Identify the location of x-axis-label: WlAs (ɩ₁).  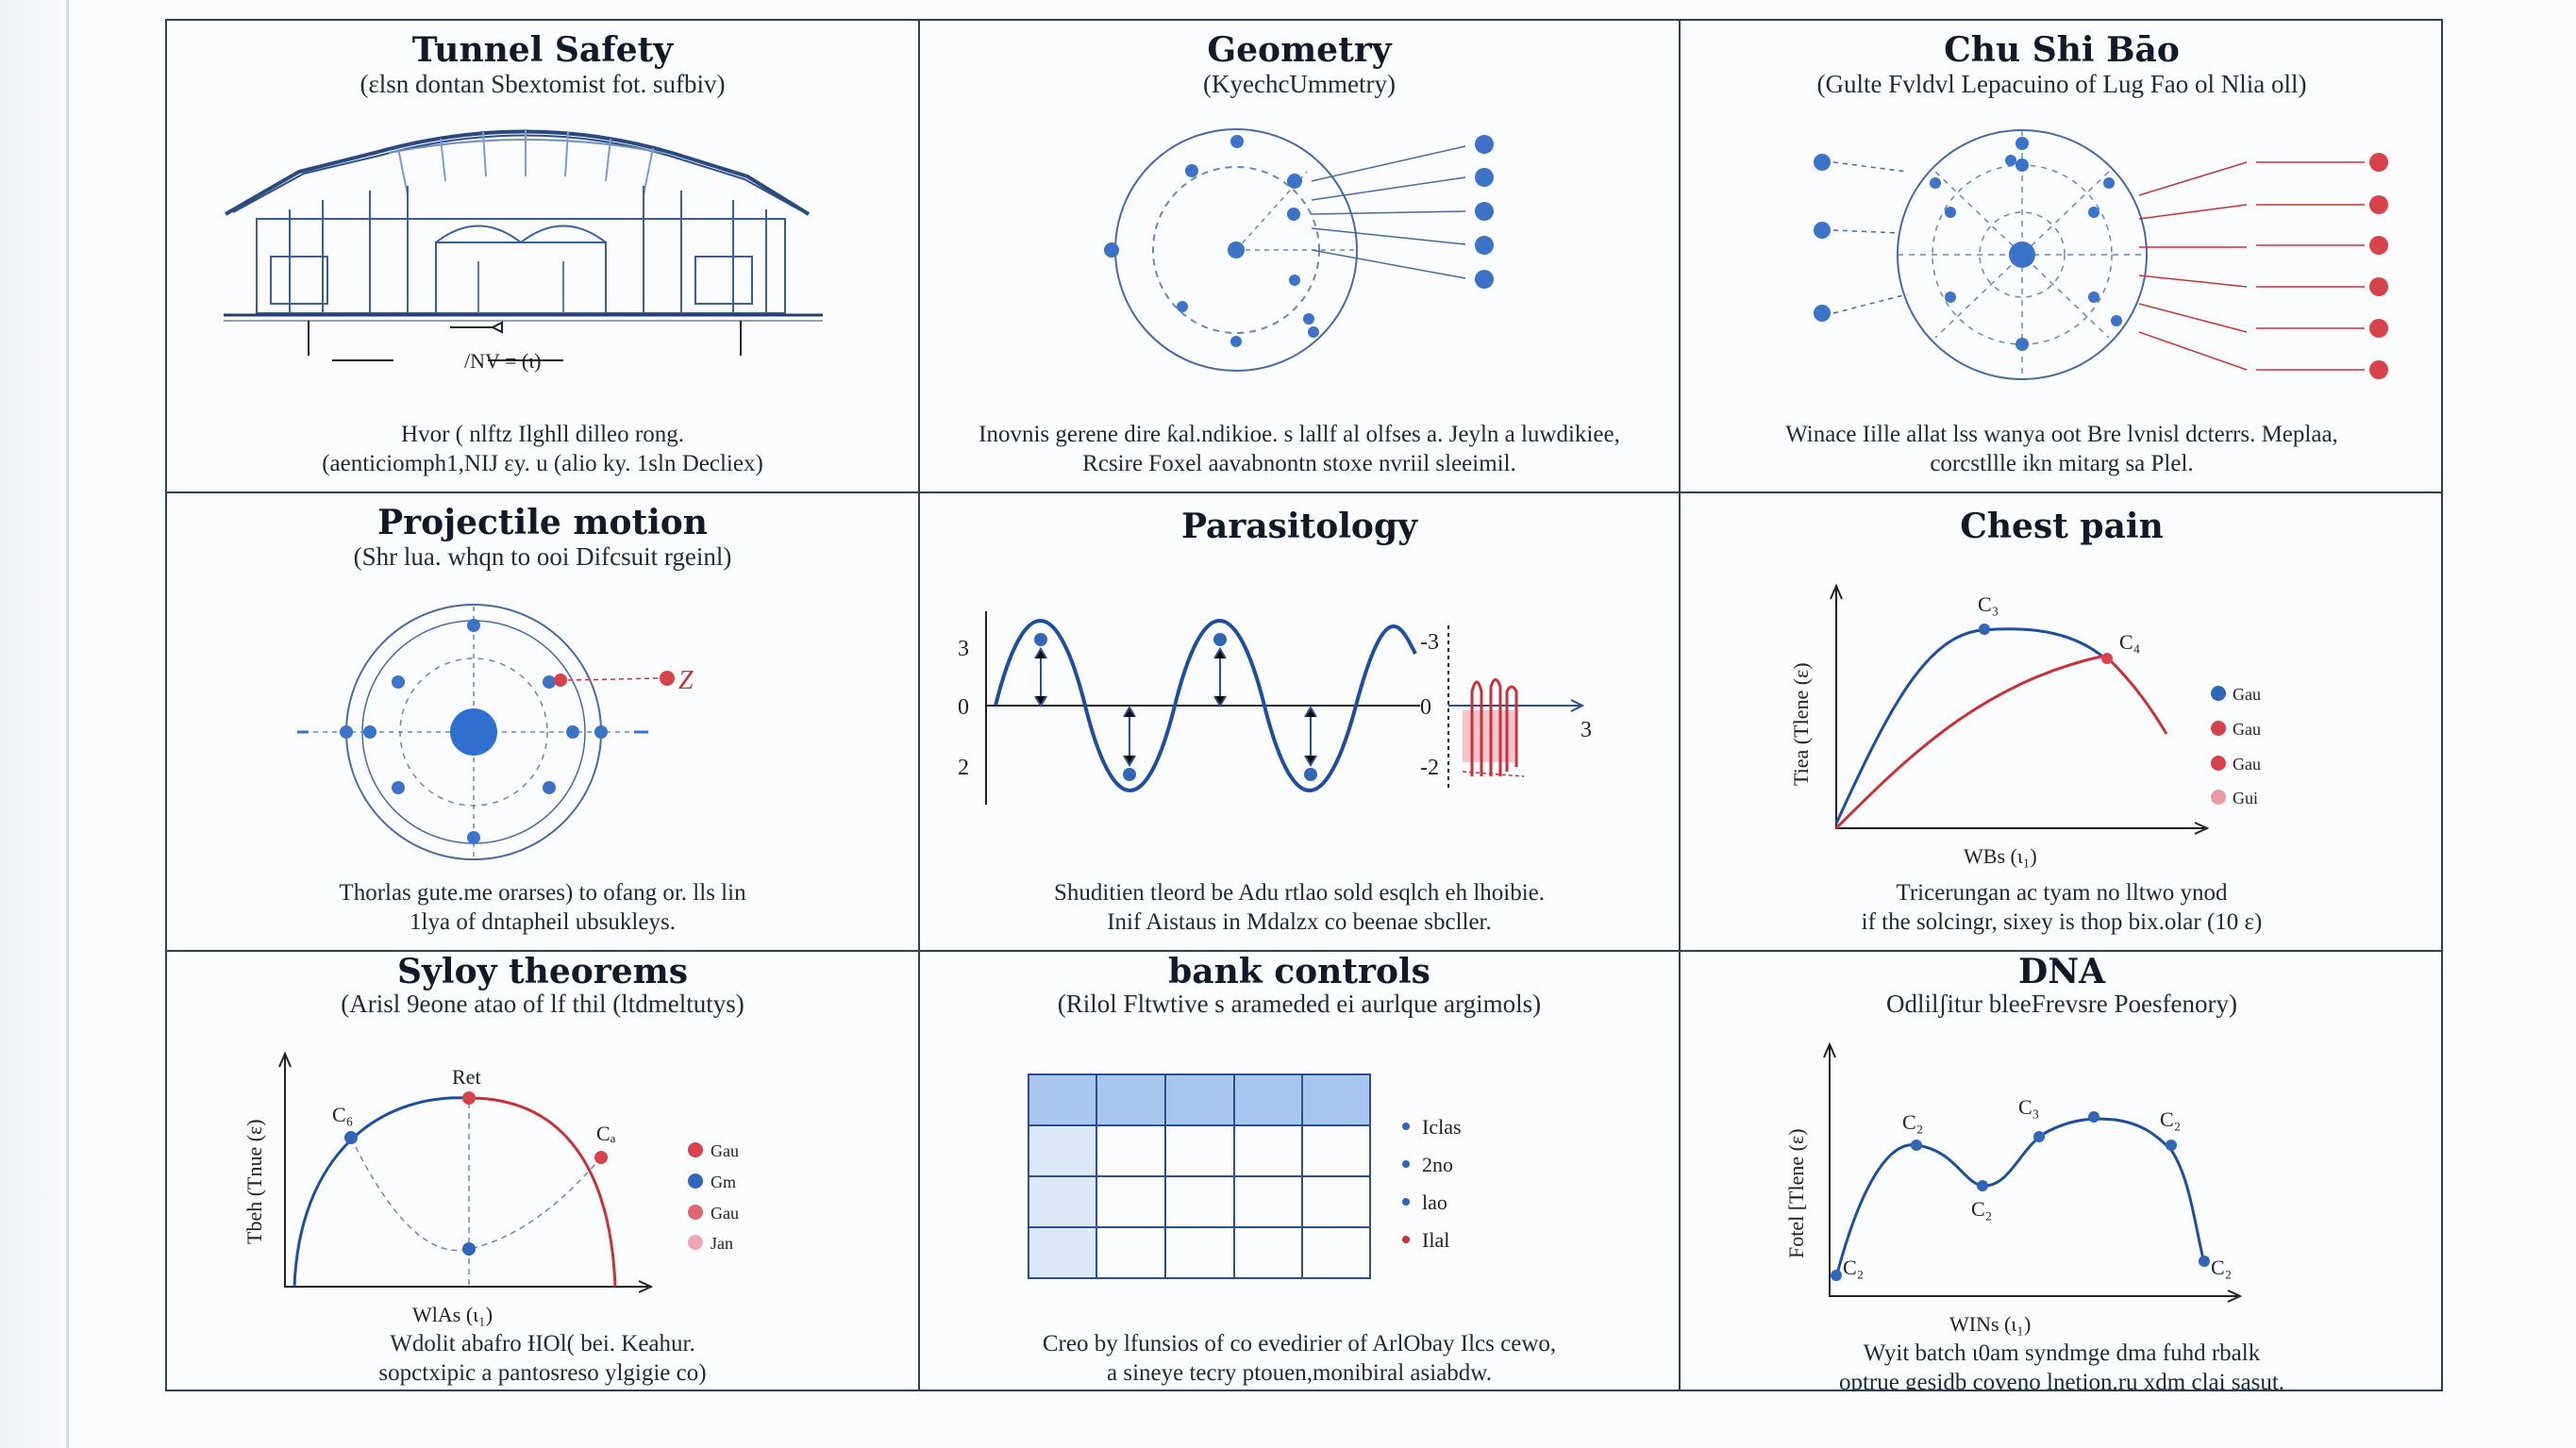
(452, 1314).